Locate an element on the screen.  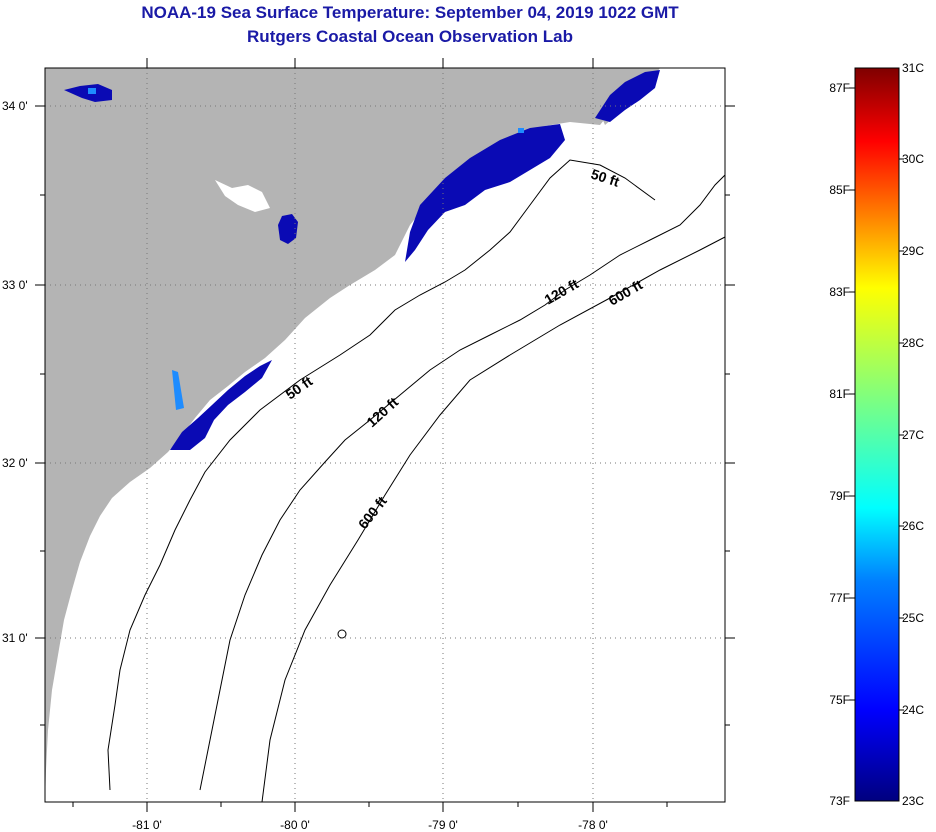
colorbar-label-87f: 87F is located at coordinates (839, 88).